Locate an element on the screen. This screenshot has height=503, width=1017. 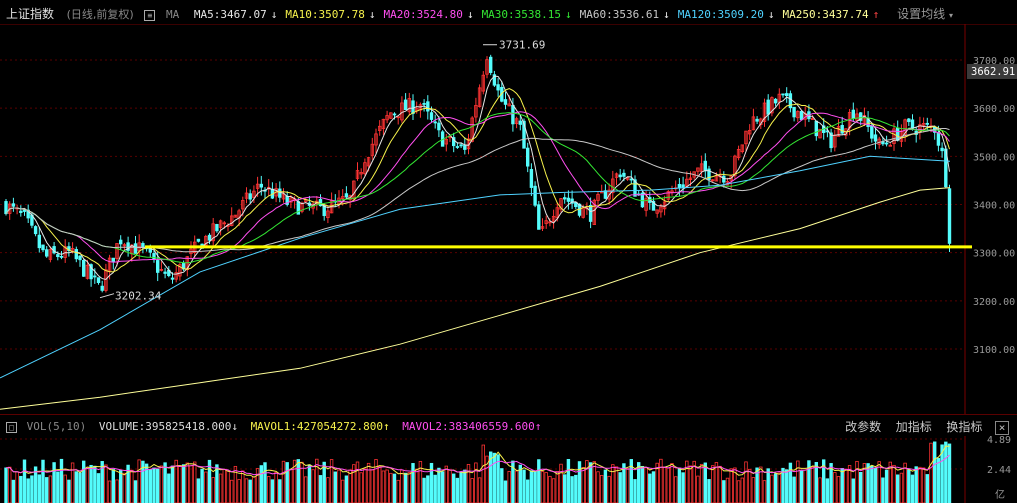
ma-toggle-icon: ≡ is located at coordinates (150, 15).